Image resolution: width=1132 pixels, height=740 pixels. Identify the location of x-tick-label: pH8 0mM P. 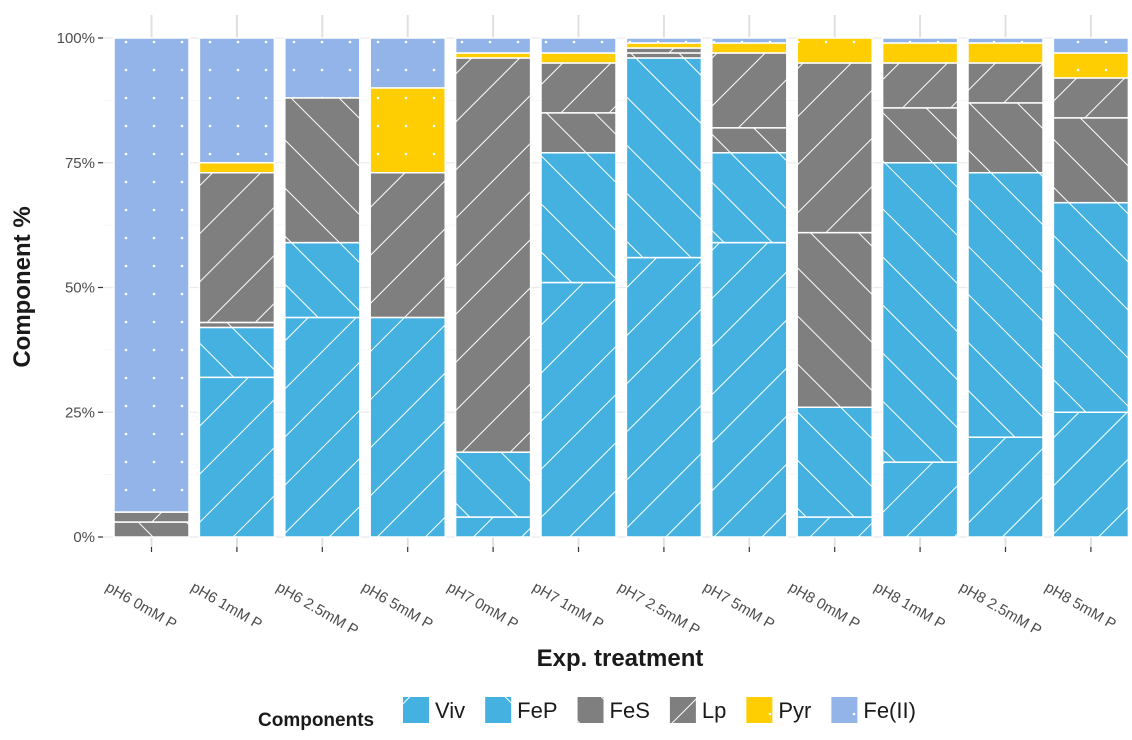
(824, 606).